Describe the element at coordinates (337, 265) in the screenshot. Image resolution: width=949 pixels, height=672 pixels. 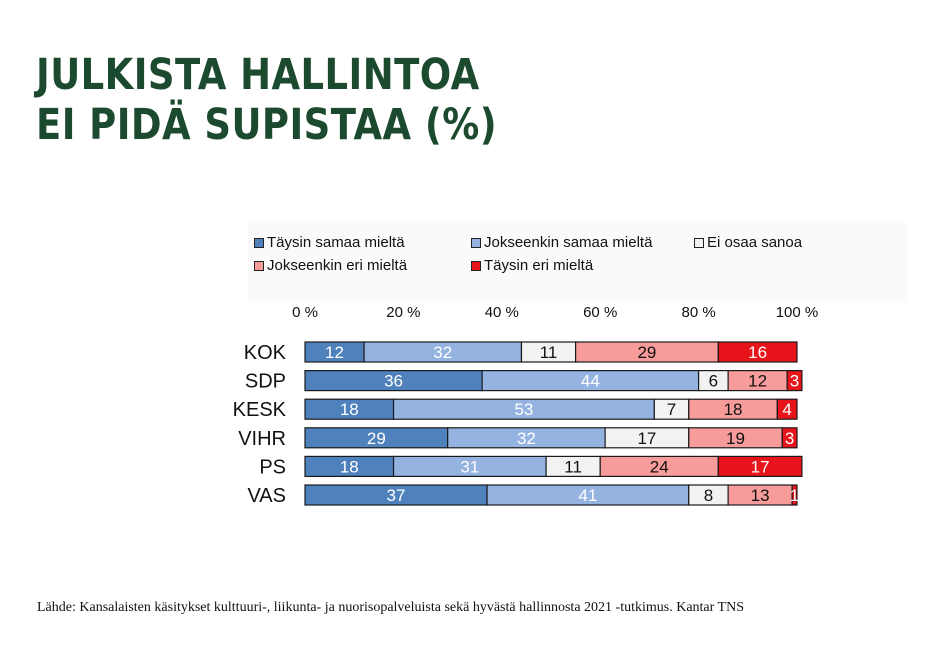
I see `legend-label: Jokseenkin eri mieltä` at that location.